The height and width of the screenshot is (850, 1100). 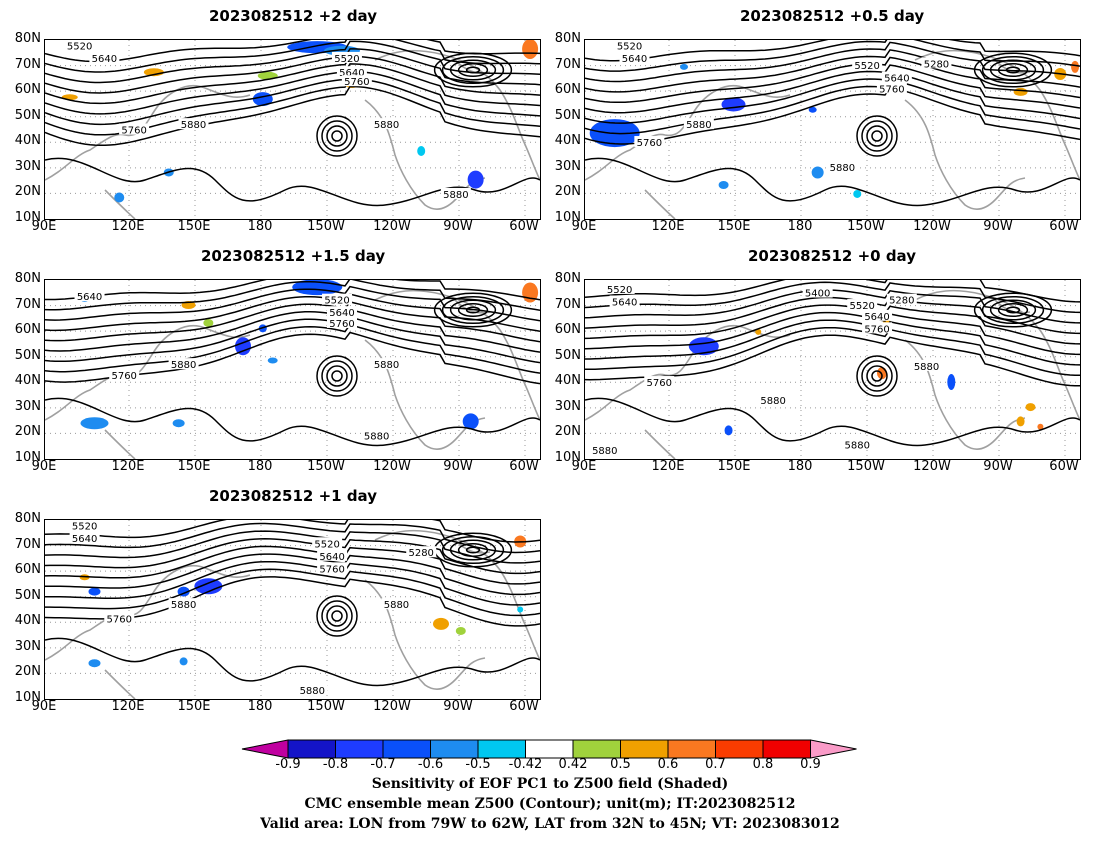 What do you see at coordinates (832, 256) in the screenshot?
I see `panel-title: 2023082512 +0 day` at bounding box center [832, 256].